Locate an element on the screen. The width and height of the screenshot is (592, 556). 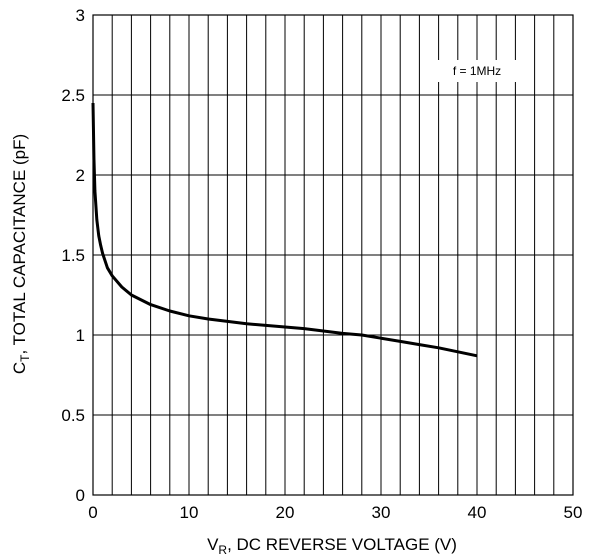
x-tick-label: 50 is located at coordinates (573, 512).